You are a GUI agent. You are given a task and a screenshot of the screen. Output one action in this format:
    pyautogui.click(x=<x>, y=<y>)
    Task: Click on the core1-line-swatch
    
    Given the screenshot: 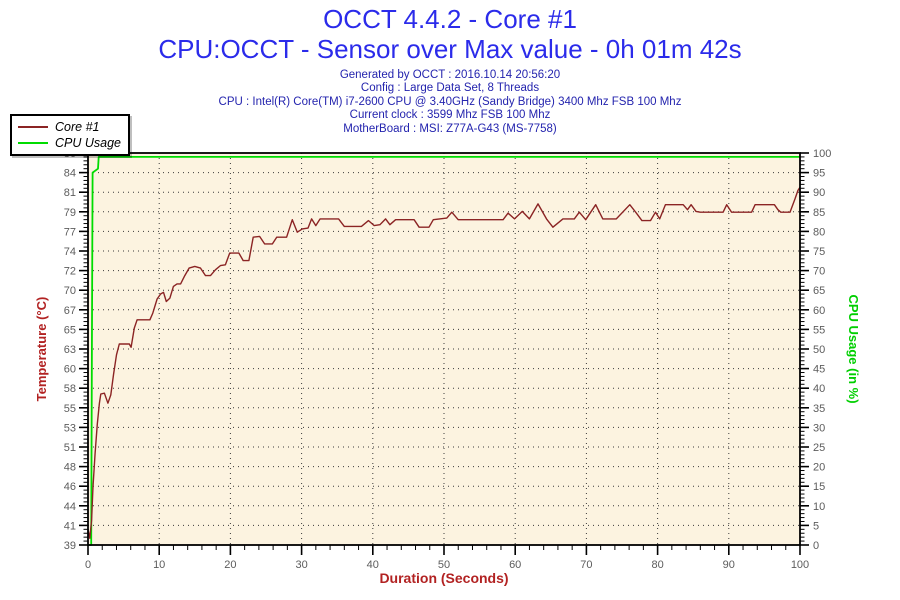 What is the action you would take?
    pyautogui.click(x=33, y=127)
    